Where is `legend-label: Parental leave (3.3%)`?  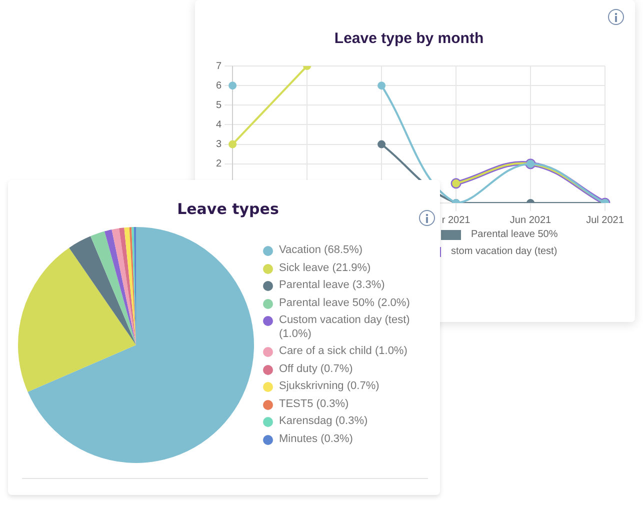
legend-label: Parental leave (3.3%) is located at coordinates (332, 285).